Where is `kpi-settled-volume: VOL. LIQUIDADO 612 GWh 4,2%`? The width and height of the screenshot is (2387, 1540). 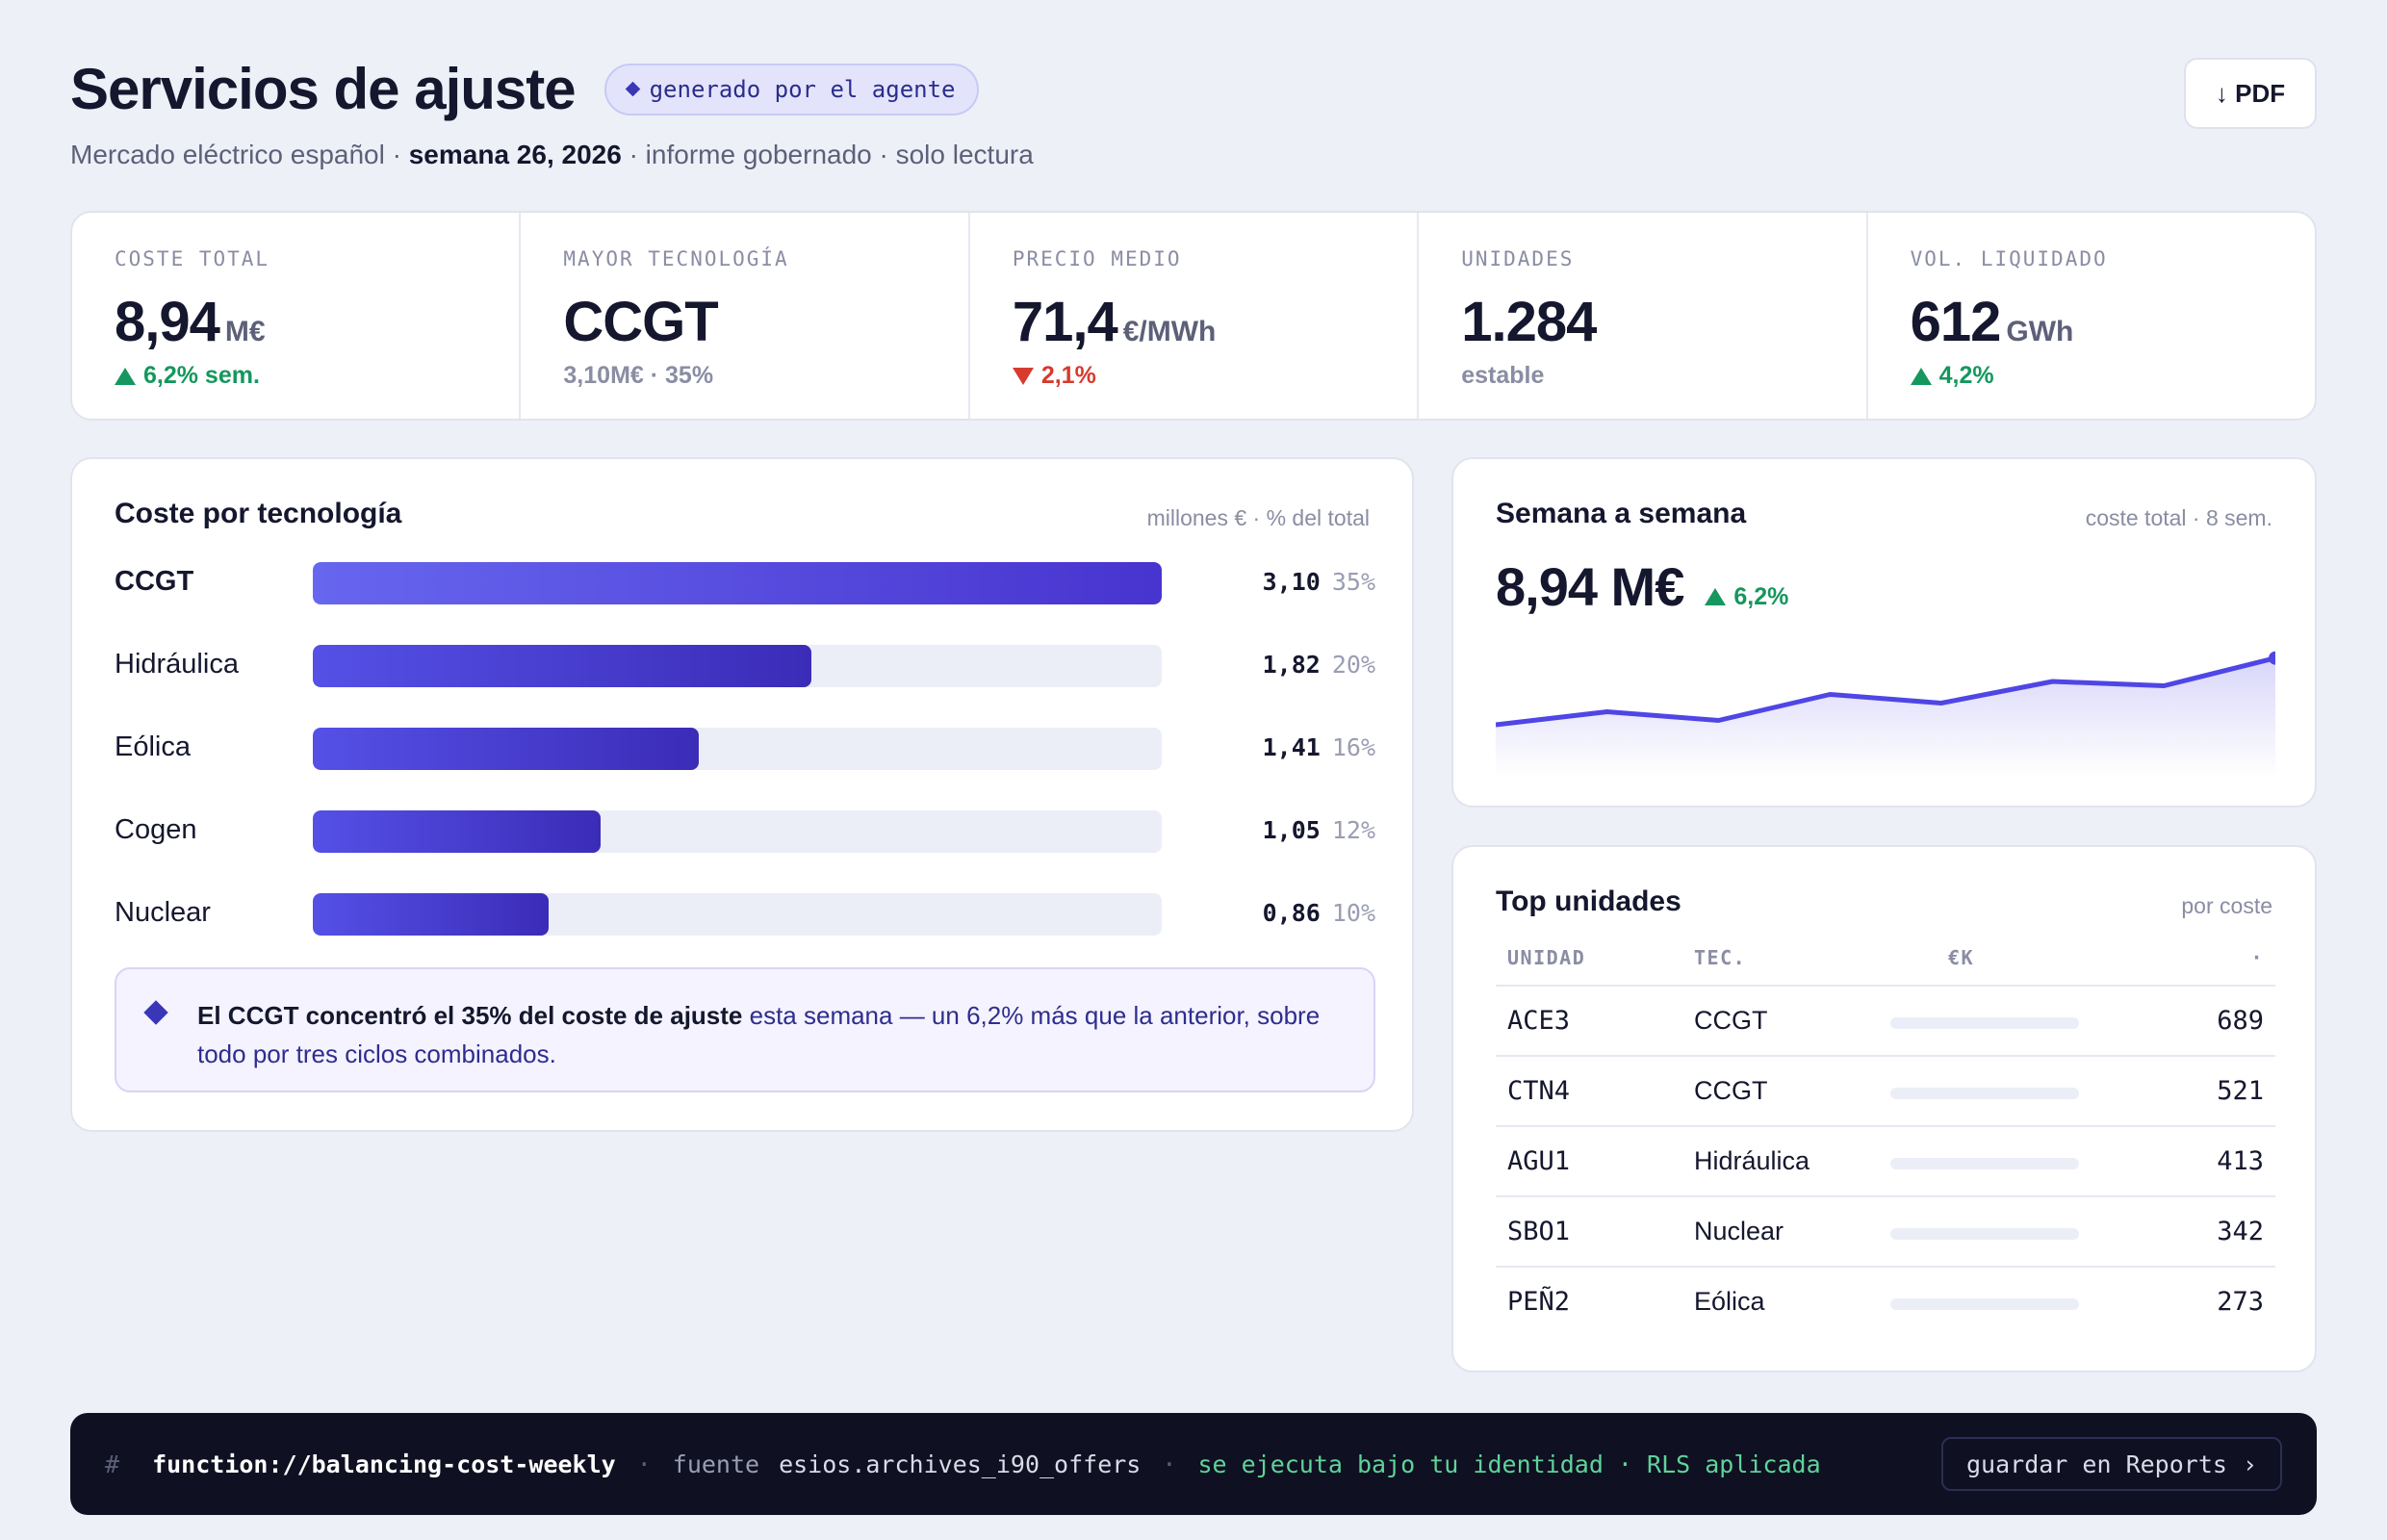 kpi-settled-volume: VOL. LIQUIDADO 612 GWh 4,2% is located at coordinates (2090, 316).